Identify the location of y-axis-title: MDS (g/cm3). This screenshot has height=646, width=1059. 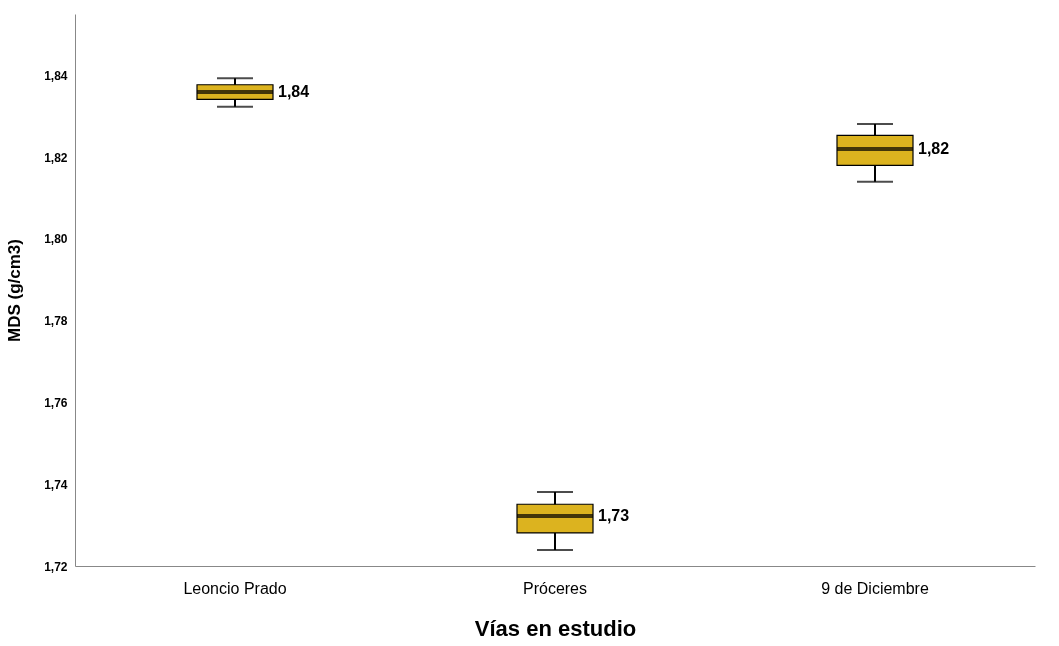
(15, 290).